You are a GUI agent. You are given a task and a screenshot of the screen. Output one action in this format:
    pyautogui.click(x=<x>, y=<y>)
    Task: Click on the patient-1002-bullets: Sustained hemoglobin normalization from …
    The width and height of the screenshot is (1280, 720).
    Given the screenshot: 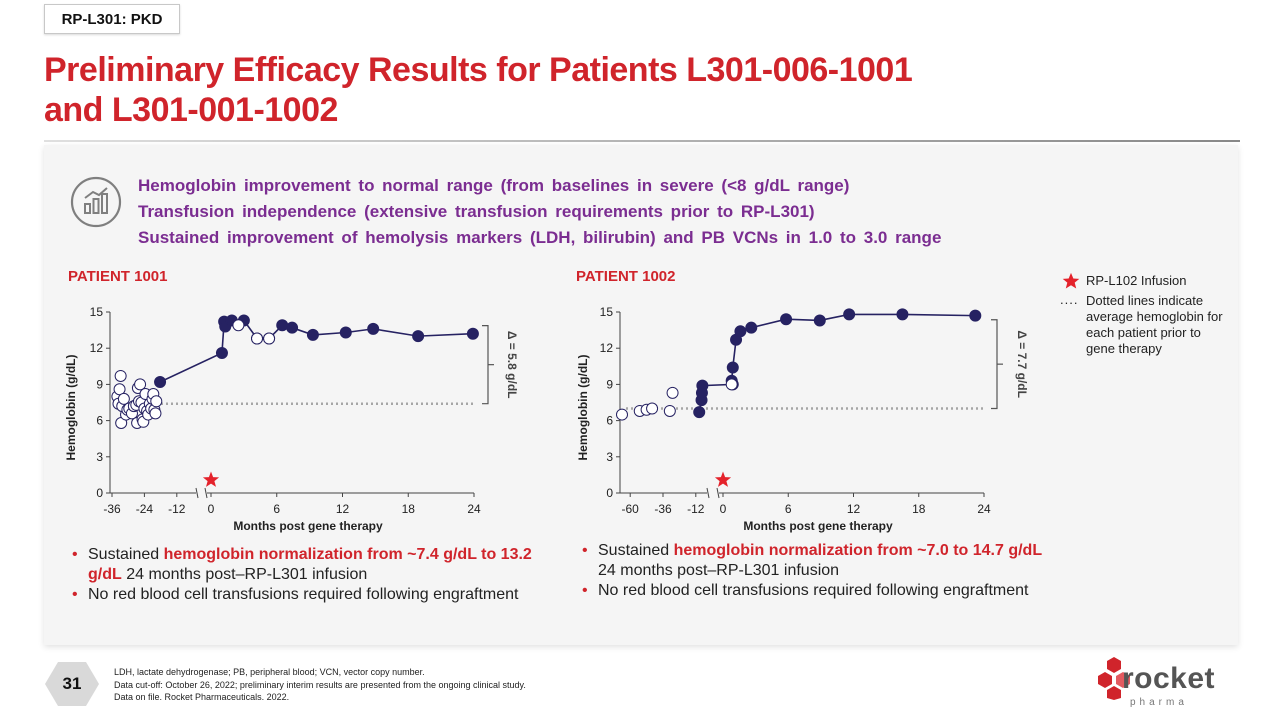 What is the action you would take?
    pyautogui.click(x=840, y=571)
    